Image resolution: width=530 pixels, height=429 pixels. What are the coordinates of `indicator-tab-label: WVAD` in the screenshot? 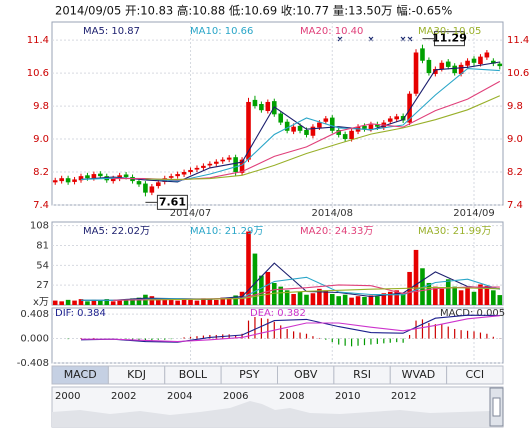 It's located at (419, 374).